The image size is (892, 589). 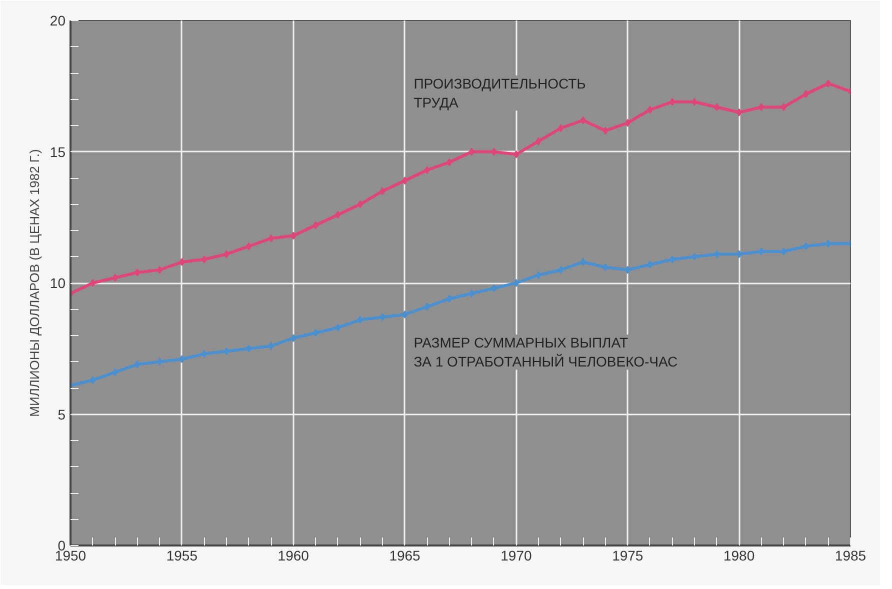 I want to click on y-tick-label: 20, so click(x=58, y=20).